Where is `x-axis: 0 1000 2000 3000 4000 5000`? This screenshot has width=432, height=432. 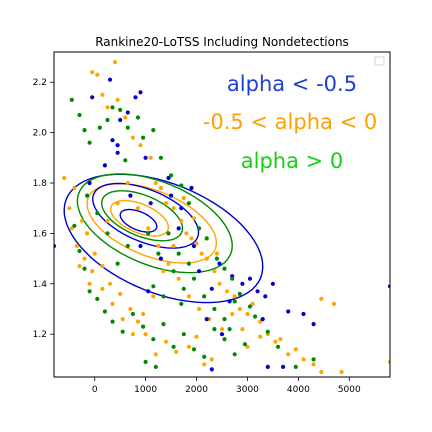 x-axis: 0 1000 2000 3000 4000 5000 is located at coordinates (226, 386).